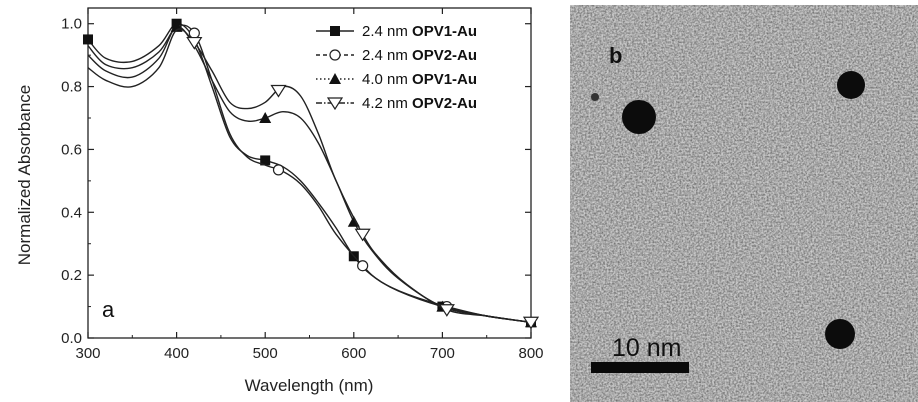  I want to click on legend-label: 2.4 nm OPV1-Au, so click(419, 31).